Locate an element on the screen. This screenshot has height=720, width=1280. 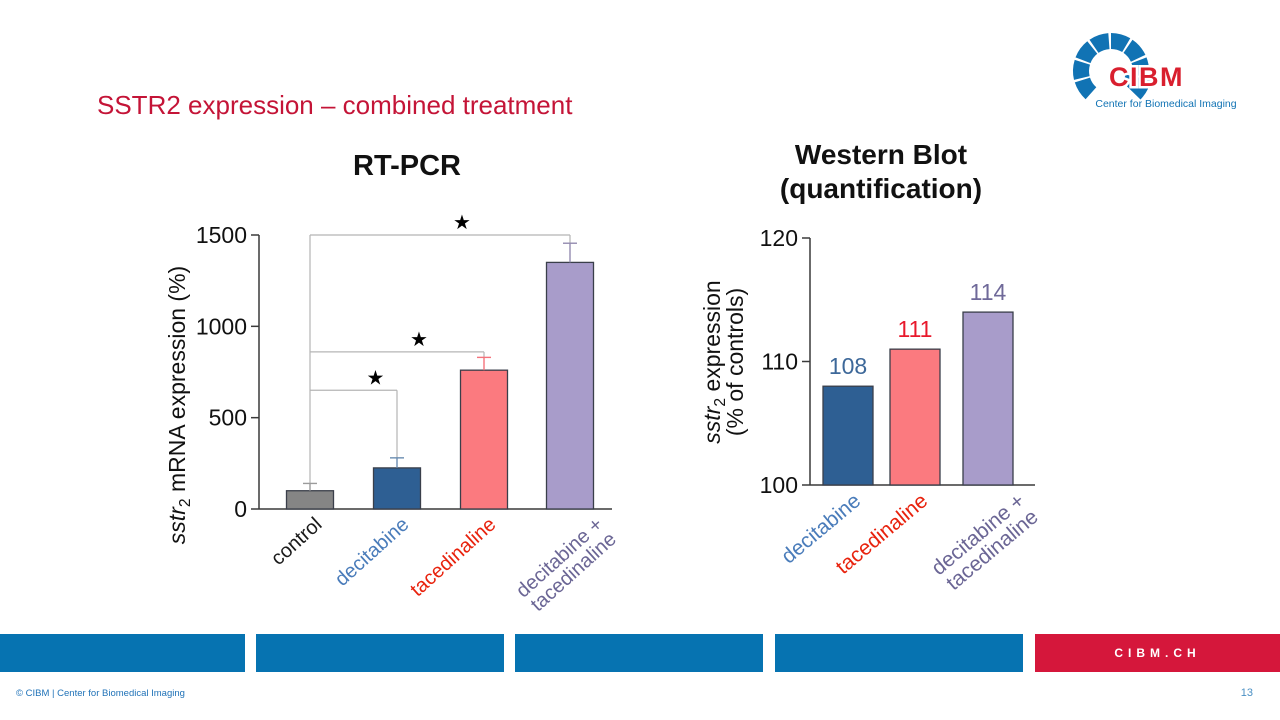
bar-value-label: 114 is located at coordinates (988, 292).